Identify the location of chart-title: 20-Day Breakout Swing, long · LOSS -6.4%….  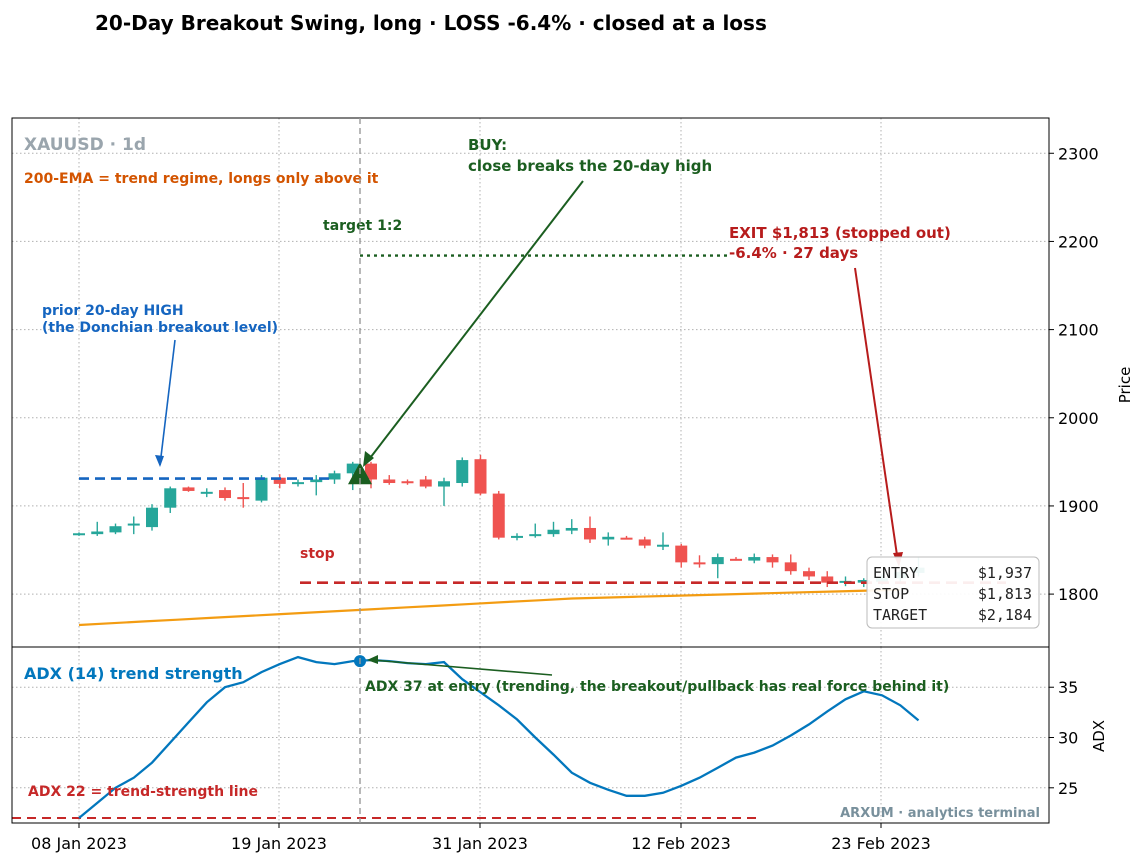
(431, 23).